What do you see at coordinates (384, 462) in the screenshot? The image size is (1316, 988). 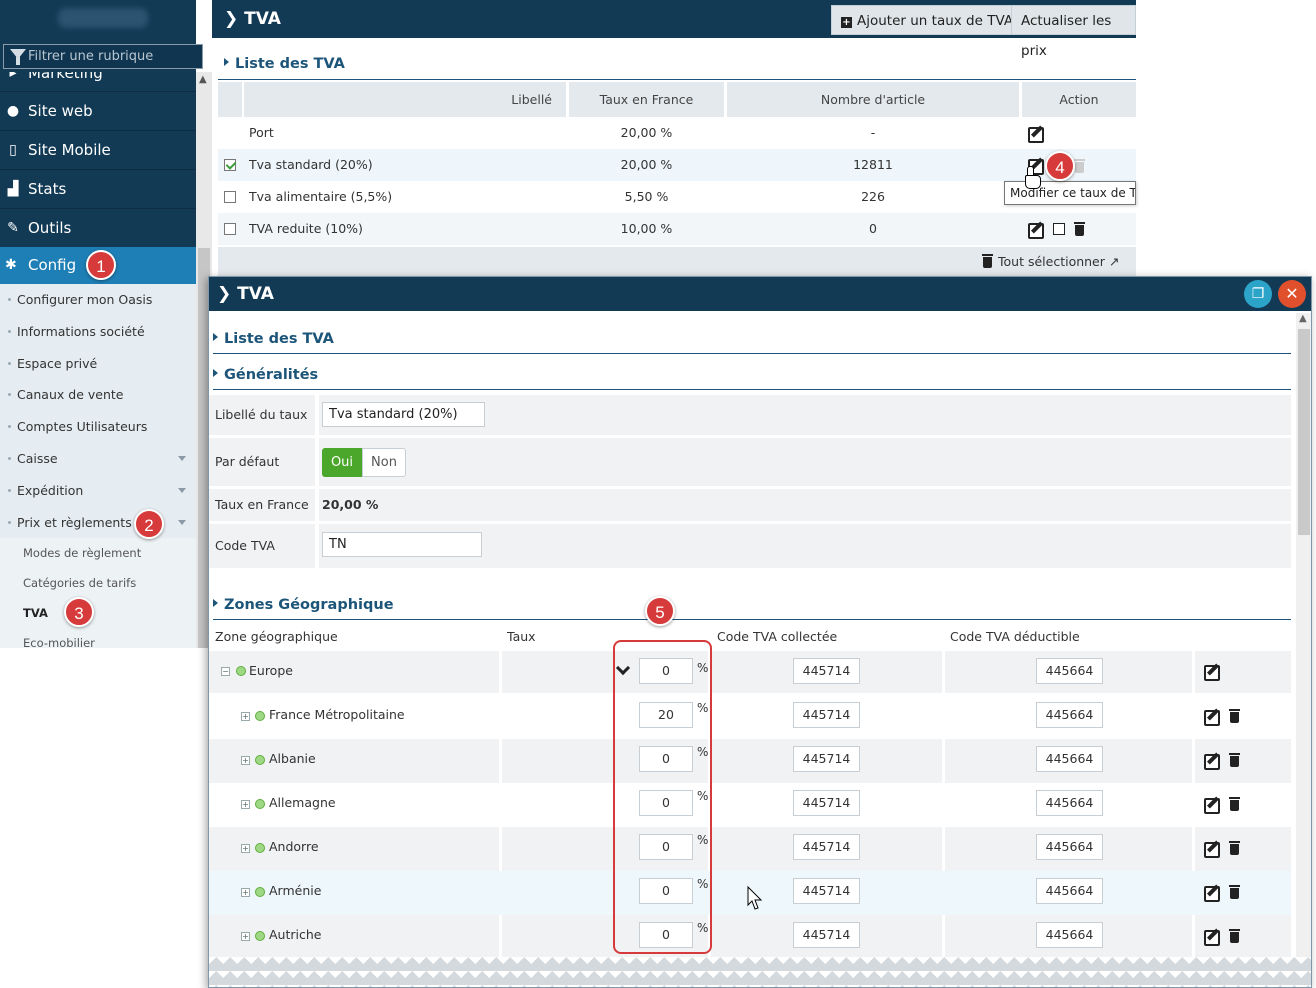 I see `toggle-no: Non` at bounding box center [384, 462].